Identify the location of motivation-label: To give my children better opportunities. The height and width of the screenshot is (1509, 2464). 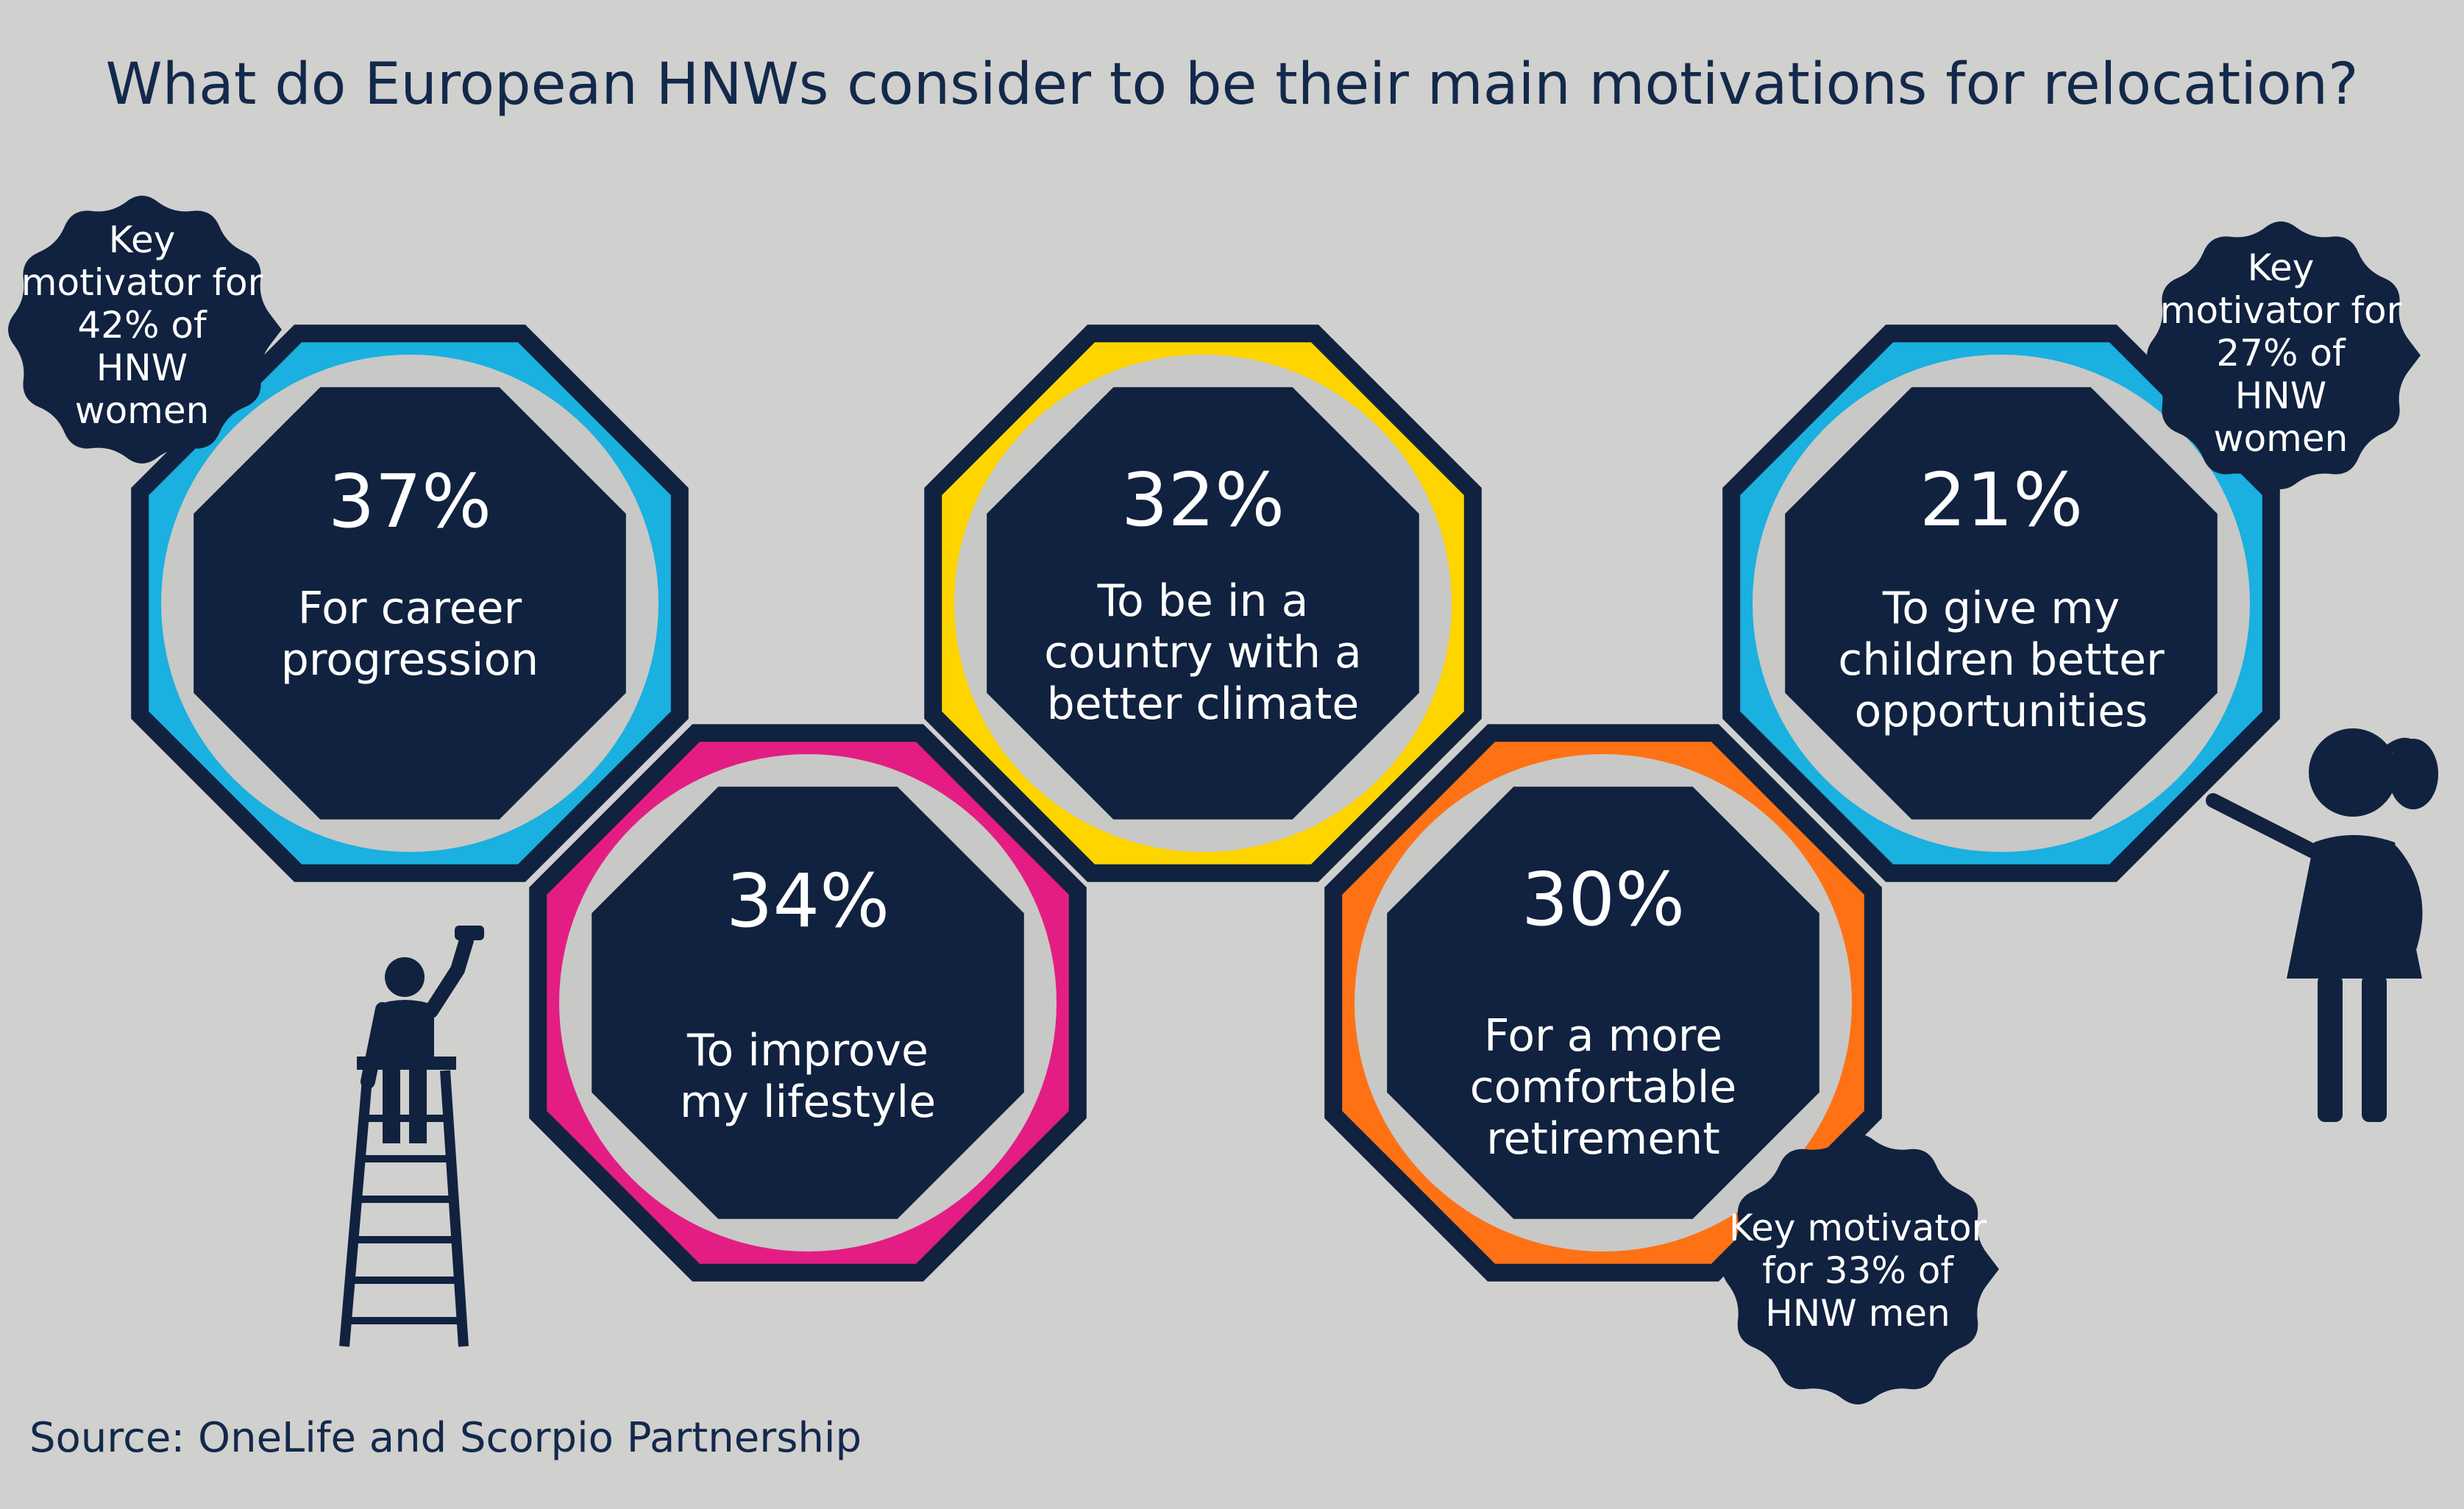
(2001, 660).